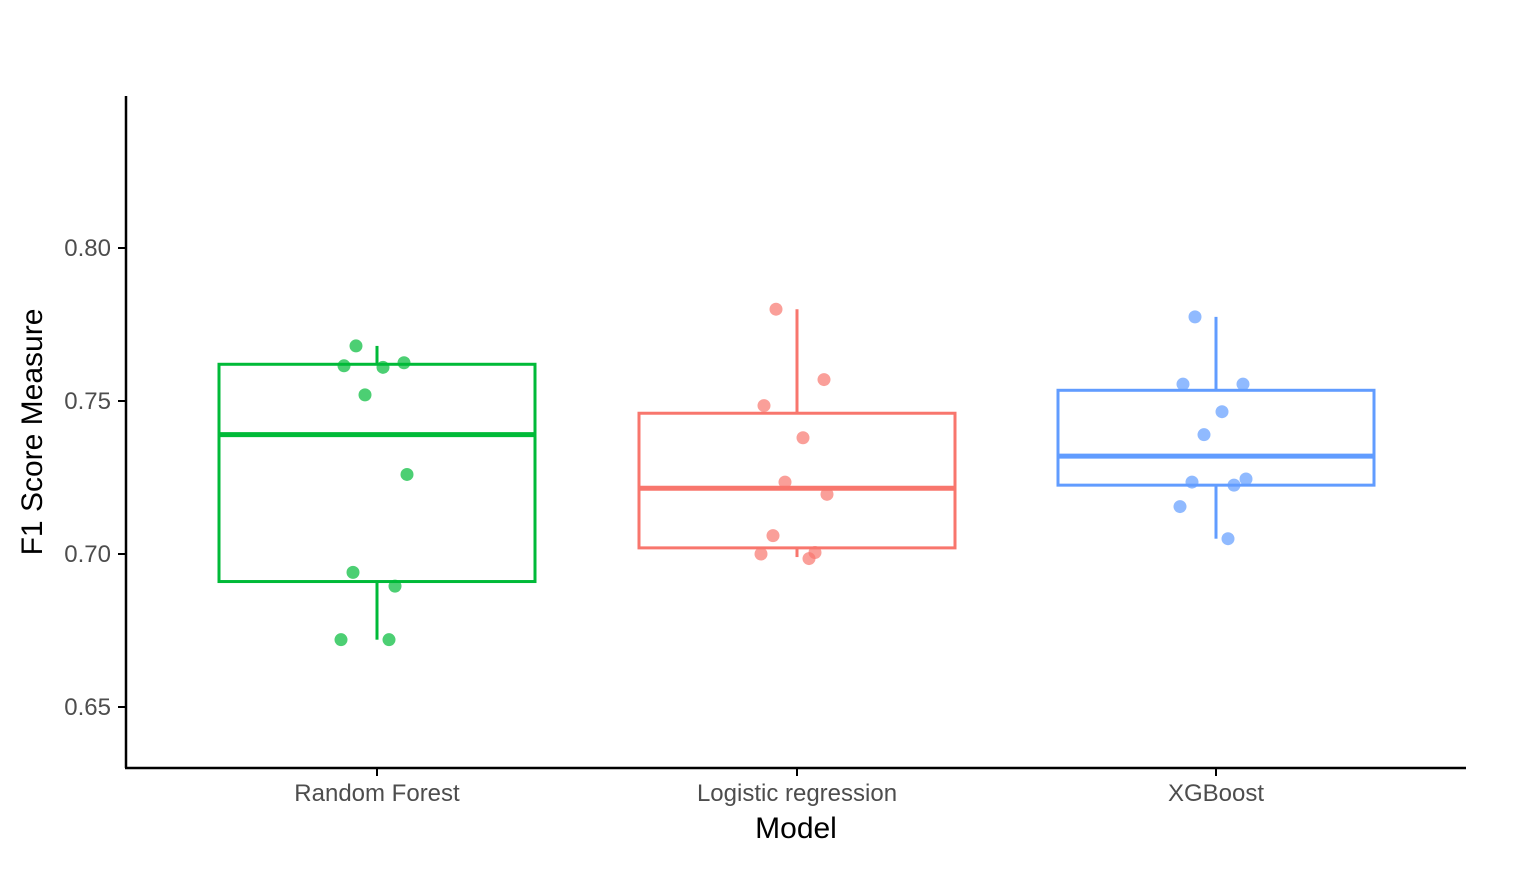 This screenshot has height=896, width=1530. I want to click on y-tick-label: 0.65, so click(87, 707).